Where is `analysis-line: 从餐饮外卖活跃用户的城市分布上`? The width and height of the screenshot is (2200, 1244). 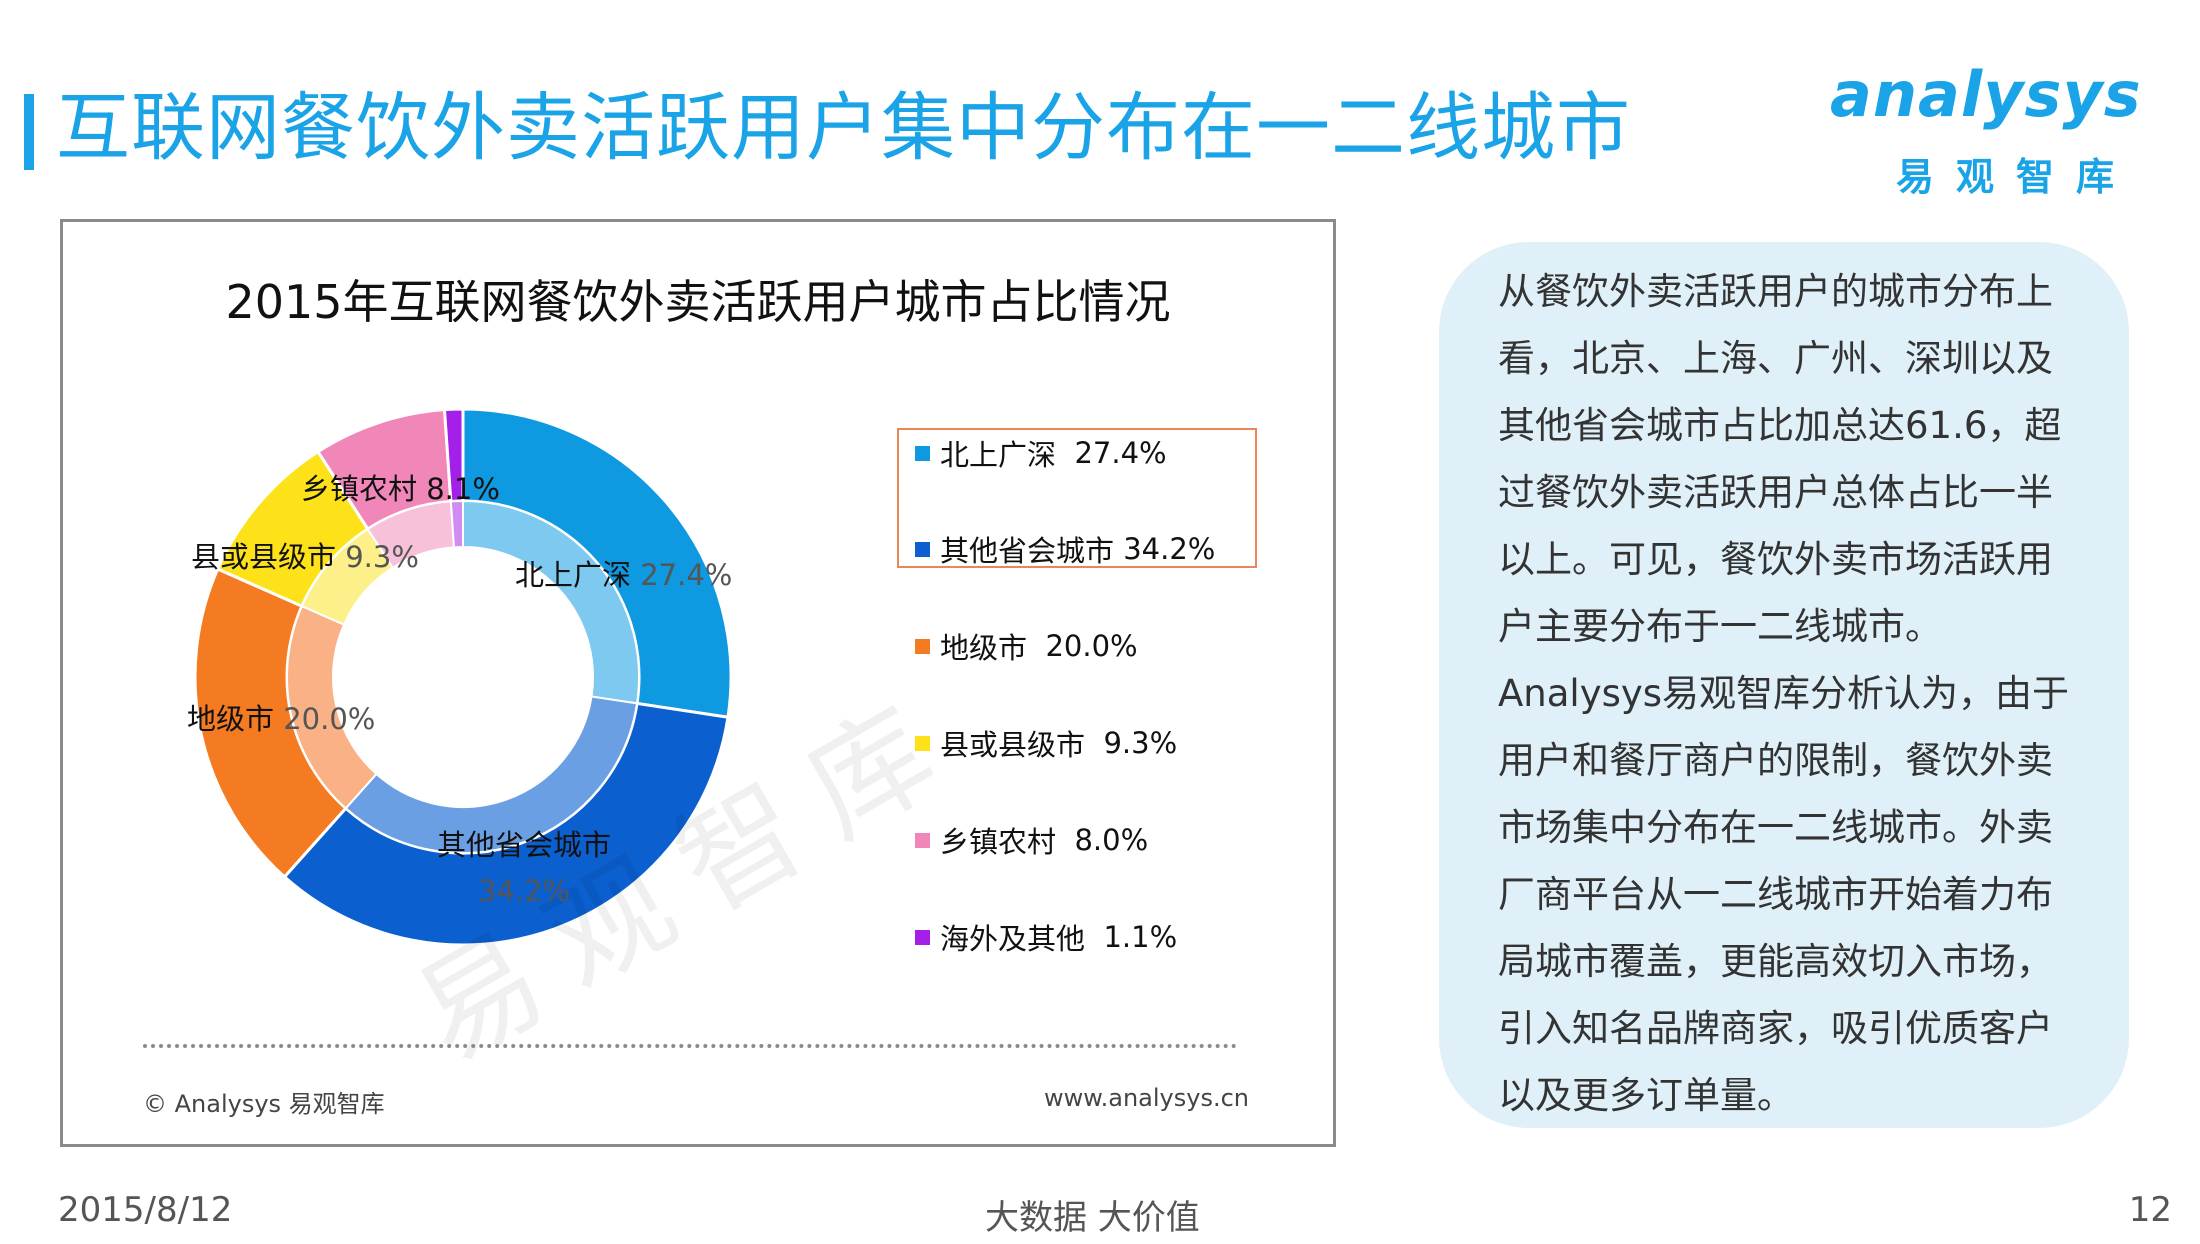
analysis-line: 从餐饮外卖活跃用户的城市分布上 is located at coordinates (1775, 291).